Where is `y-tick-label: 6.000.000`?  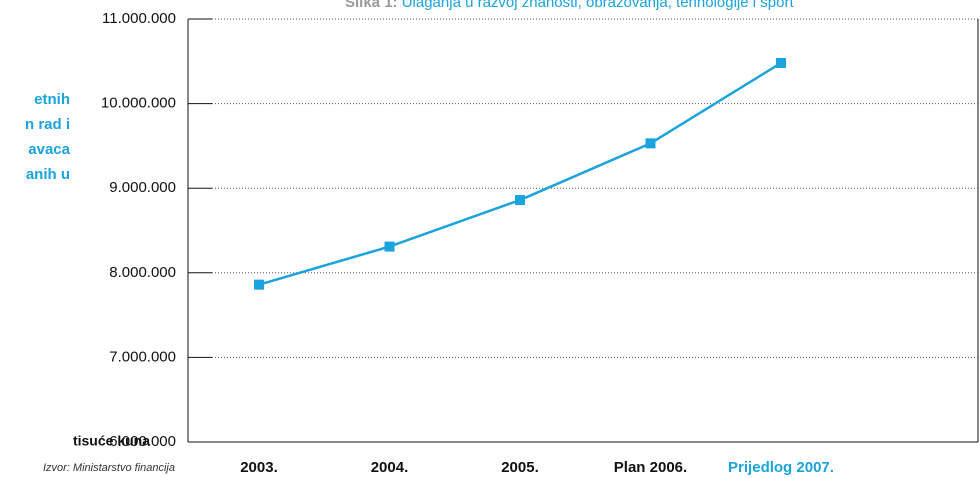
y-tick-label: 6.000.000 is located at coordinates (142, 441).